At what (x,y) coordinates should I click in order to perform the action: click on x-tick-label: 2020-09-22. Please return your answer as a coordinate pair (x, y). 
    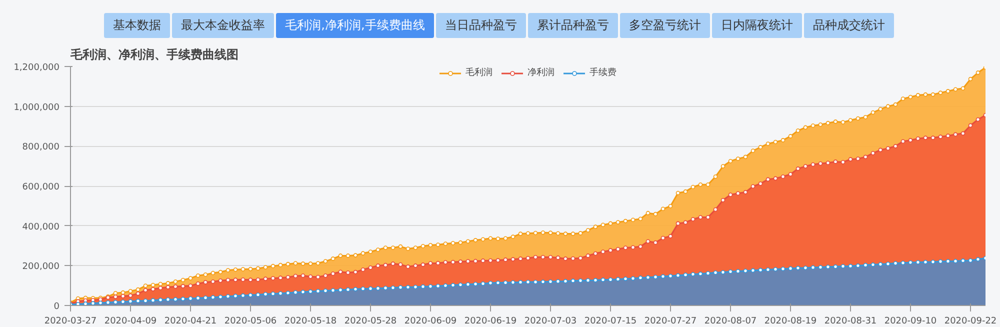
    Looking at the image, I should click on (970, 321).